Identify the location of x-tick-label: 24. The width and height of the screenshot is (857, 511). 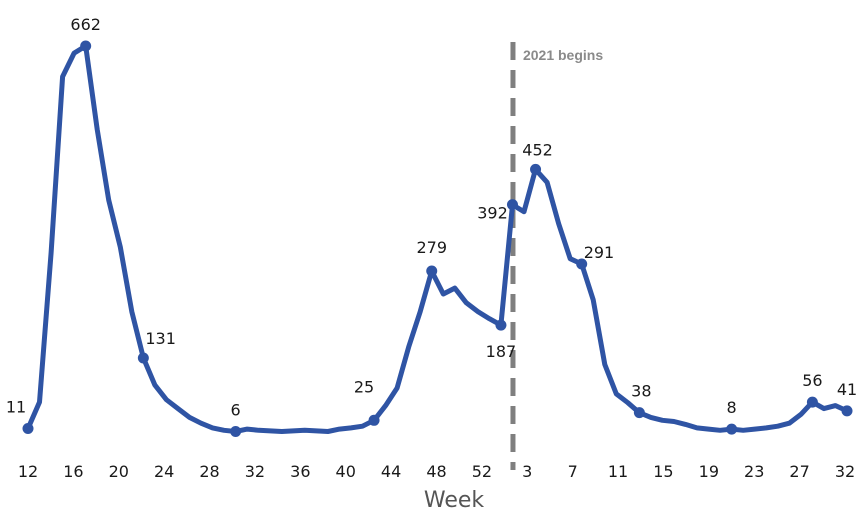
(164, 471).